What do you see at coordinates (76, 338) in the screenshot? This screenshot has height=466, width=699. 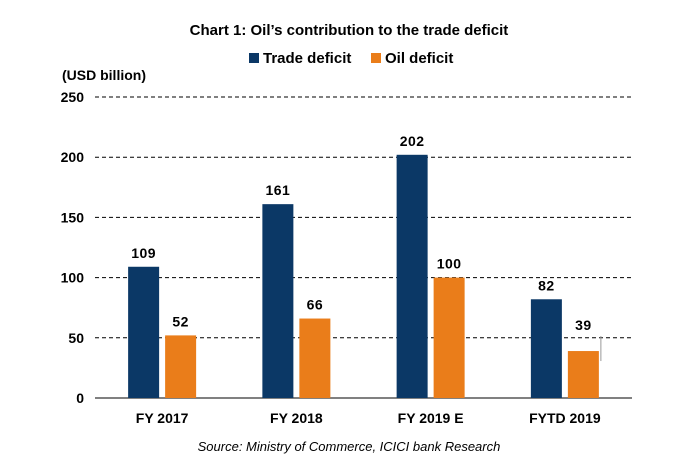 I see `y-tick-label: 50` at bounding box center [76, 338].